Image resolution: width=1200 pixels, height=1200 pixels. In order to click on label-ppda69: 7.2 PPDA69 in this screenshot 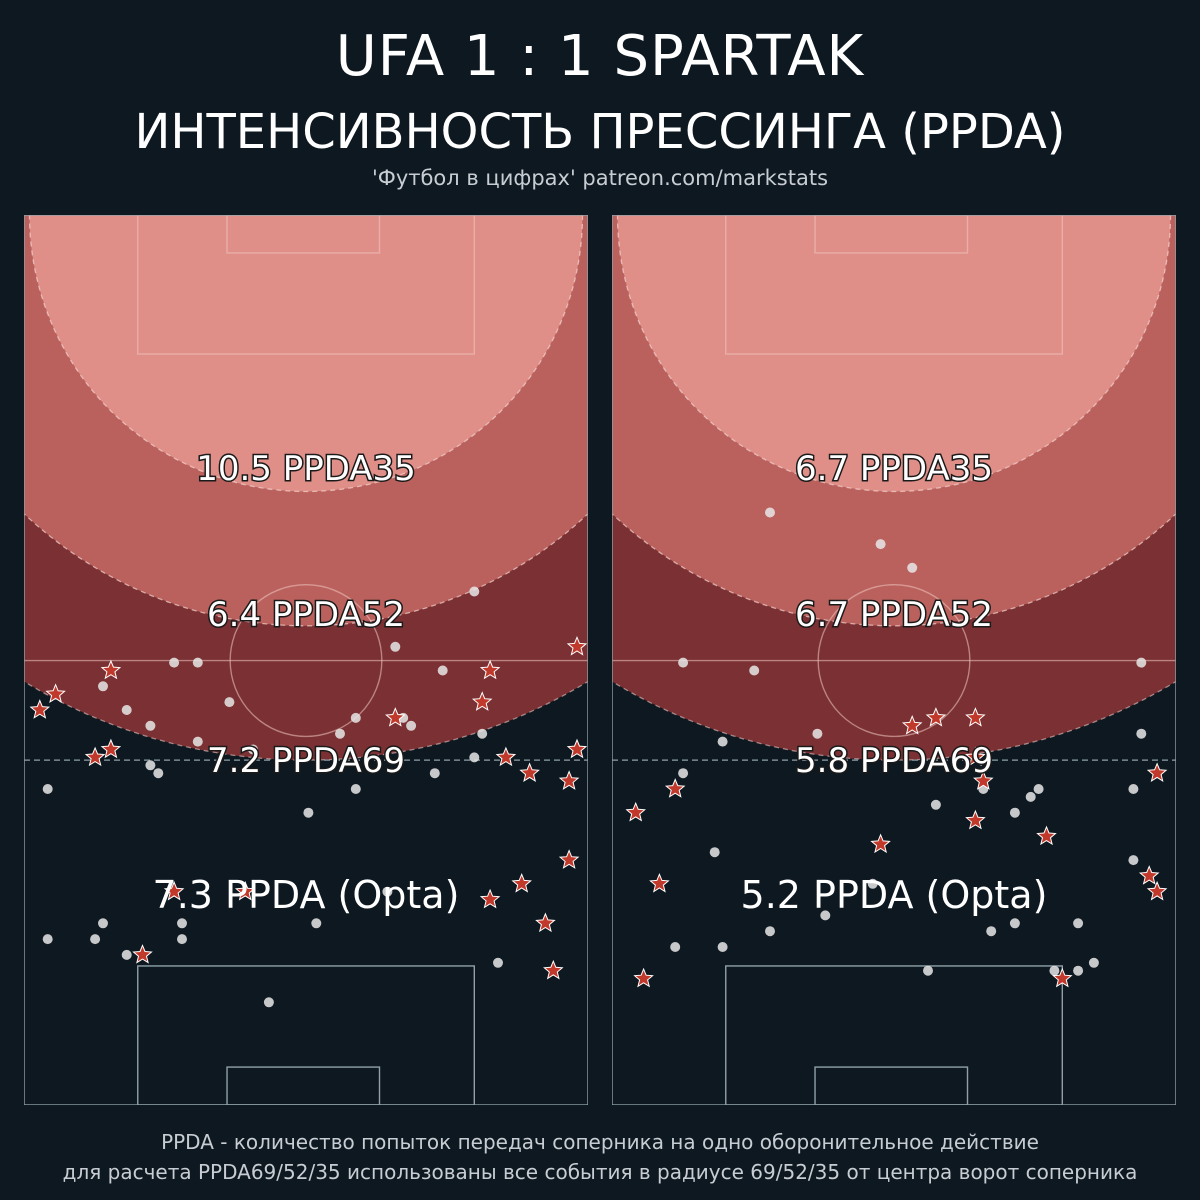, I will do `click(306, 761)`.